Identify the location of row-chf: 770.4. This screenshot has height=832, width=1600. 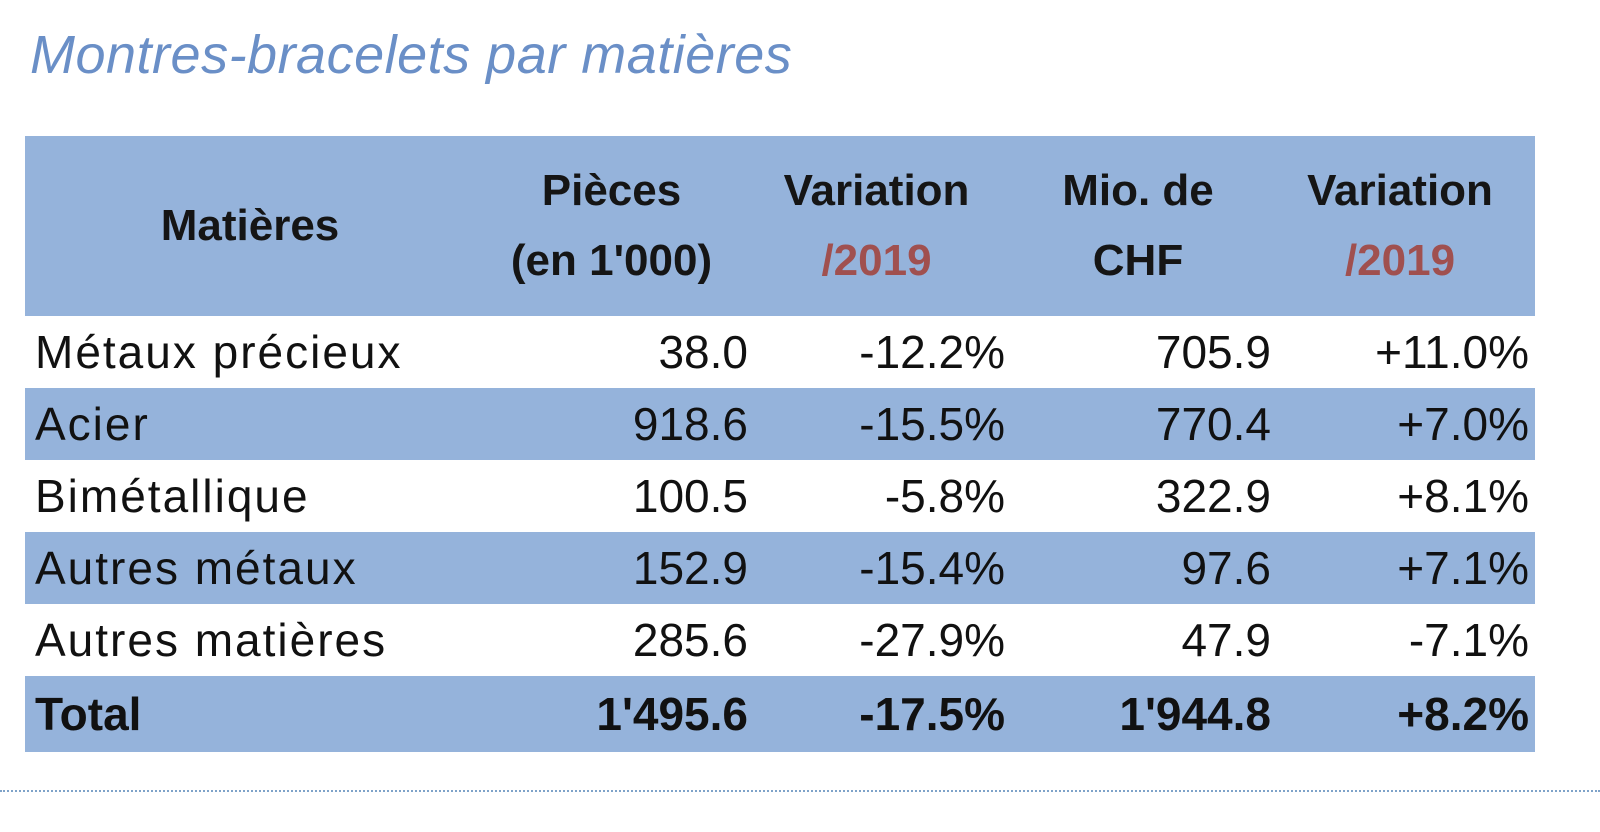
(1213, 424).